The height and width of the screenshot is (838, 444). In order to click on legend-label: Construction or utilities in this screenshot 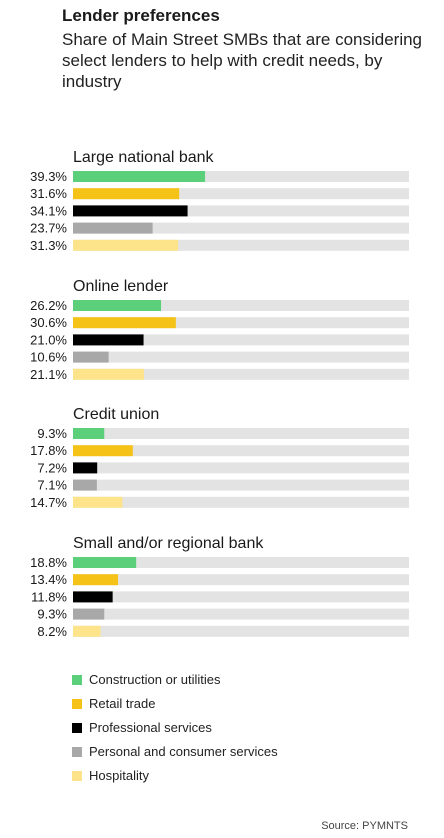, I will do `click(155, 679)`.